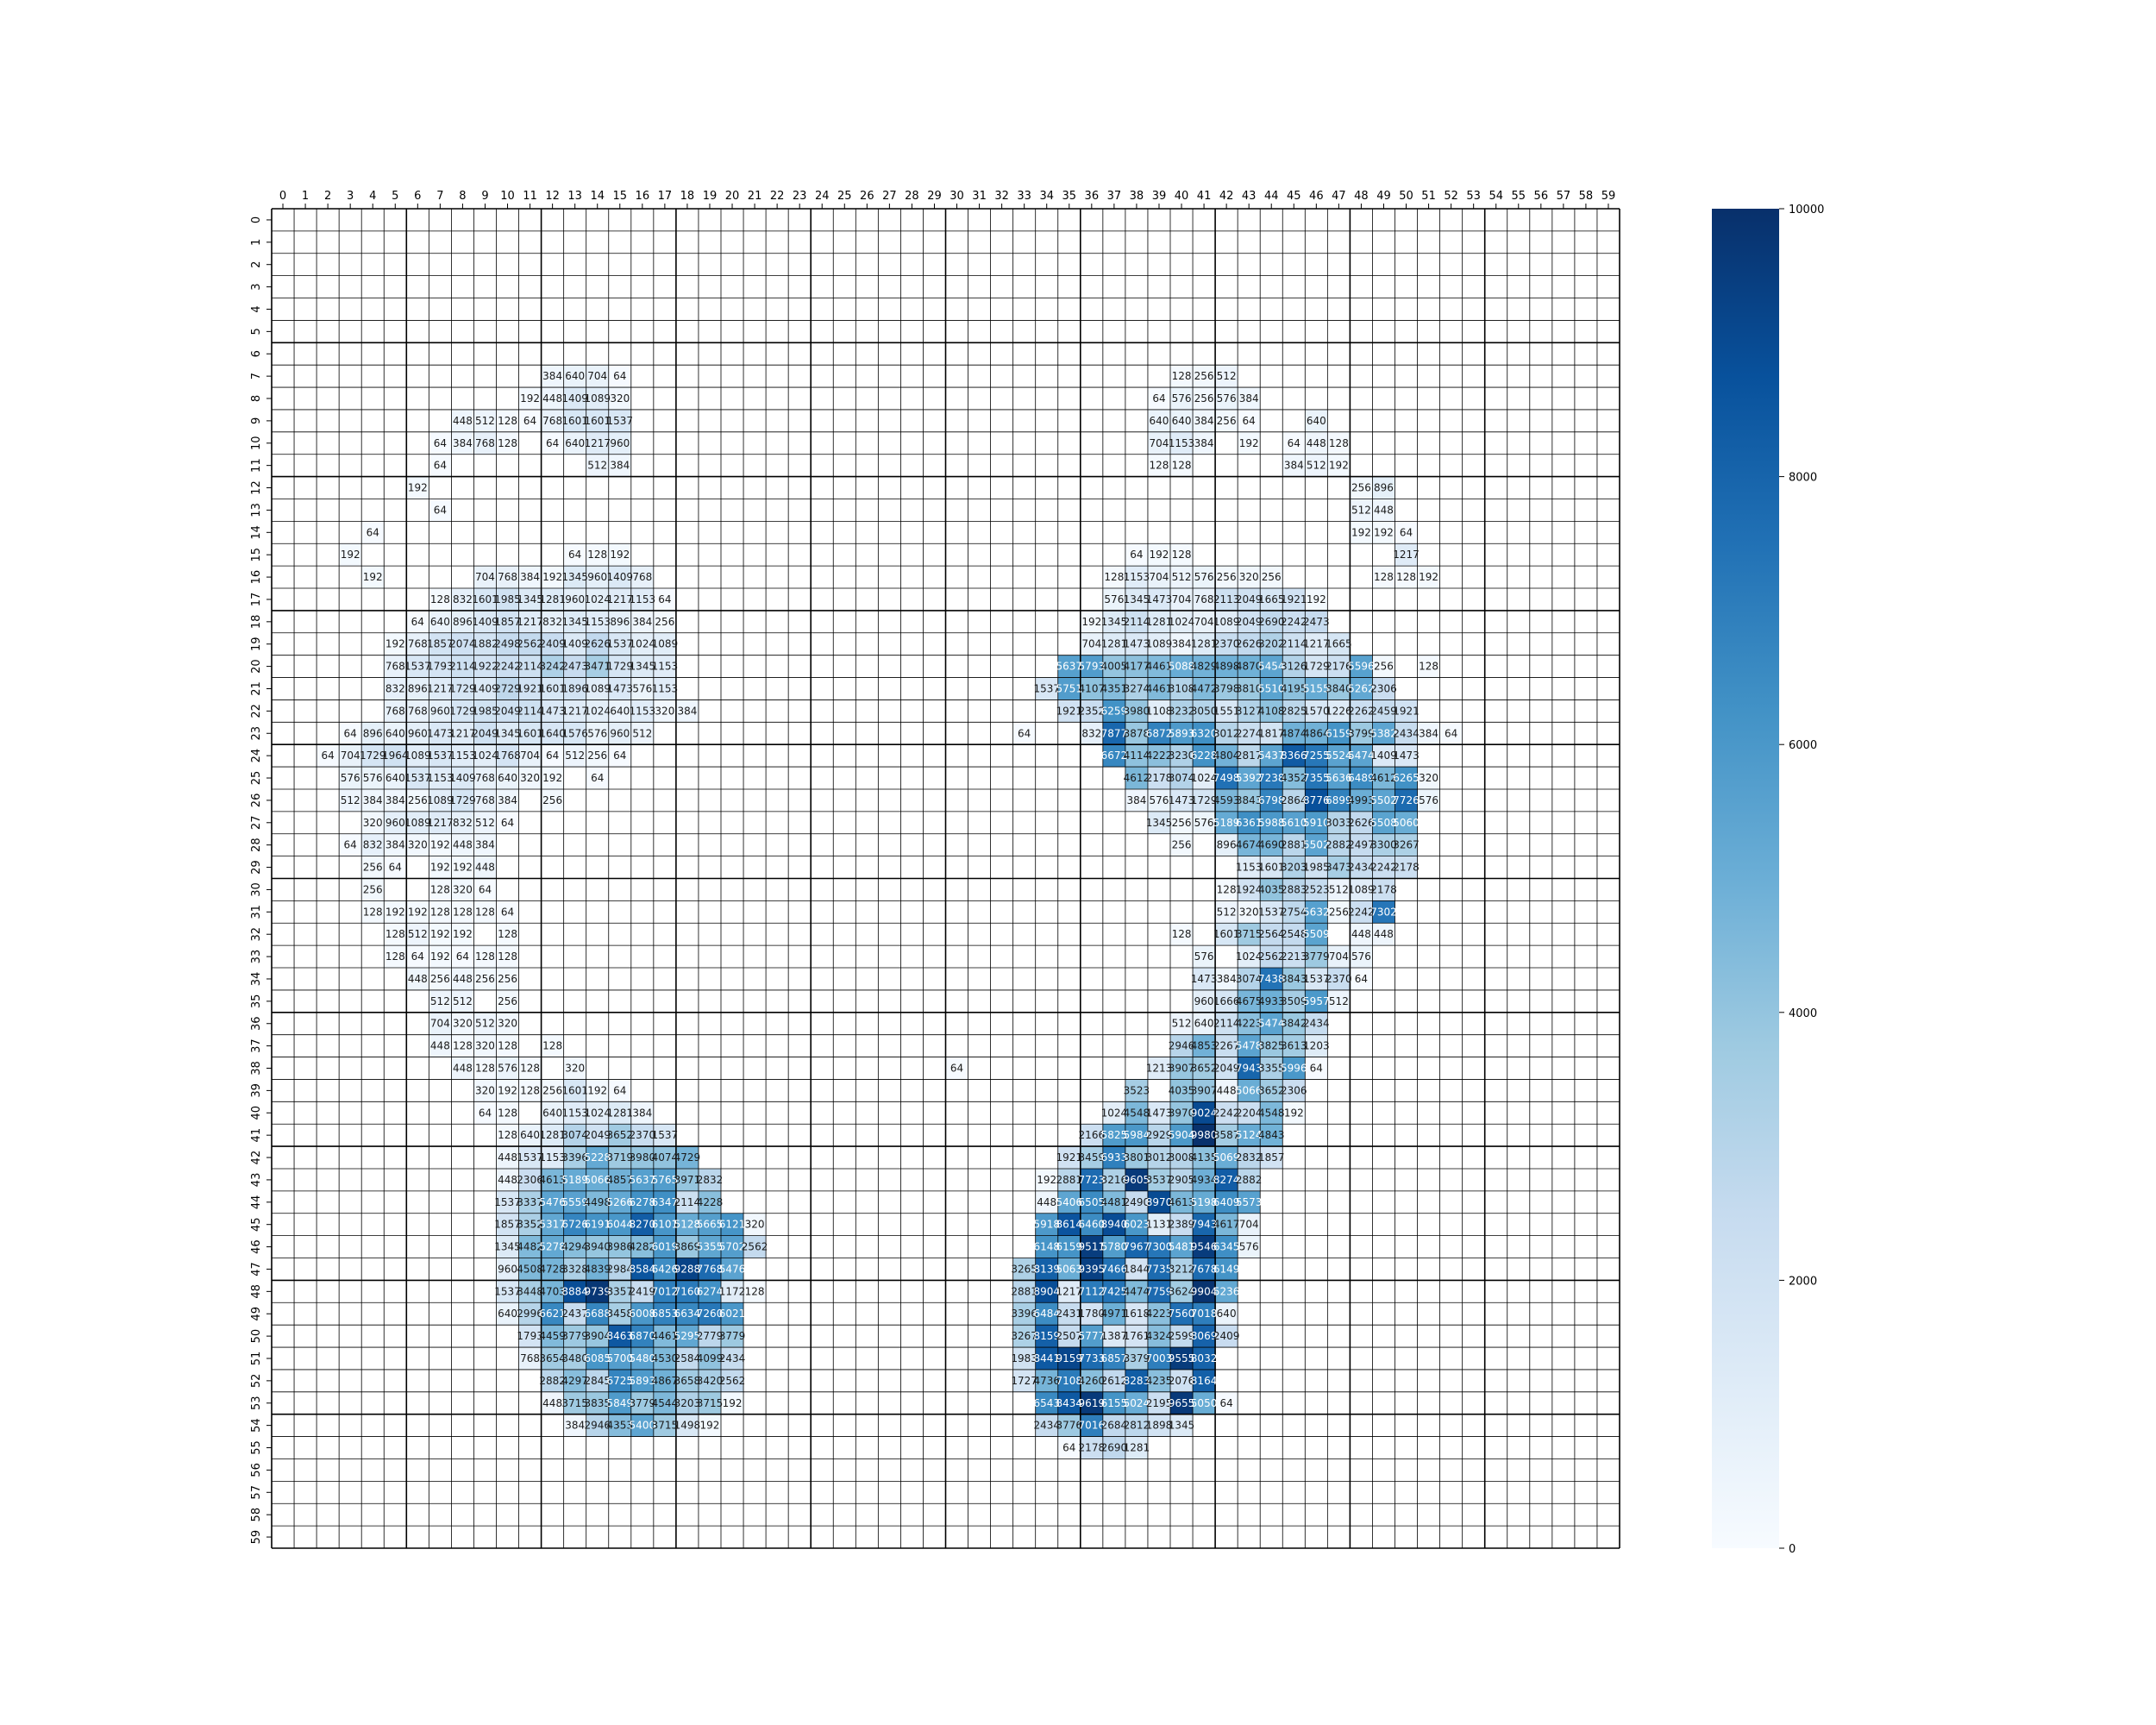 The image size is (2156, 1725). What do you see at coordinates (256, 577) in the screenshot?
I see `y-tick-label: 16` at bounding box center [256, 577].